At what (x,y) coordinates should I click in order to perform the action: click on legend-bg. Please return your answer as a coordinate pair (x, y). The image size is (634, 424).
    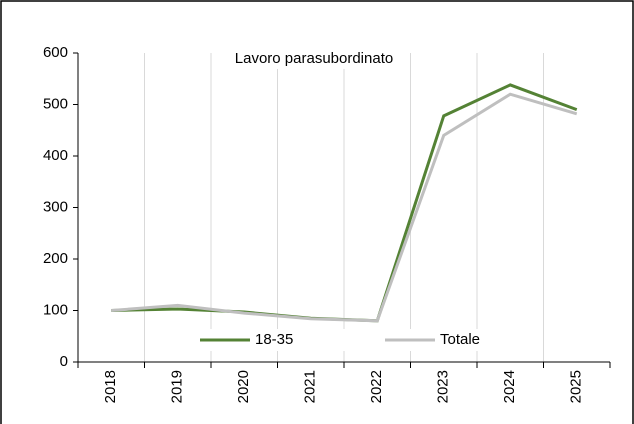
    Looking at the image, I should click on (350, 340).